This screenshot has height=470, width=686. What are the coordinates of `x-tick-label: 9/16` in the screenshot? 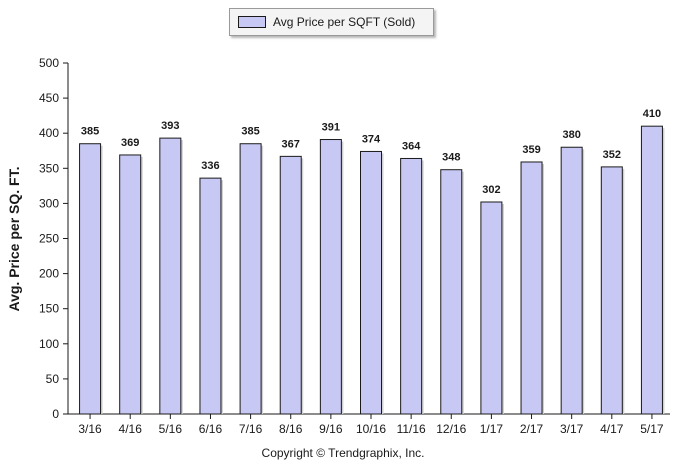 It's located at (331, 429).